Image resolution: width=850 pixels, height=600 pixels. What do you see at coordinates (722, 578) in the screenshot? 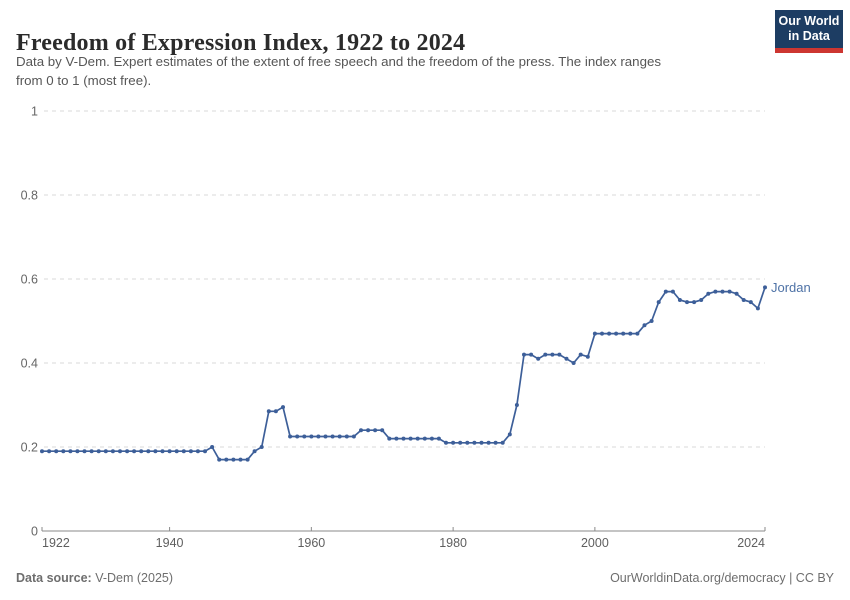
I see `owid-credit-link: OurWorldinData.org/democracy | CC BY` at bounding box center [722, 578].